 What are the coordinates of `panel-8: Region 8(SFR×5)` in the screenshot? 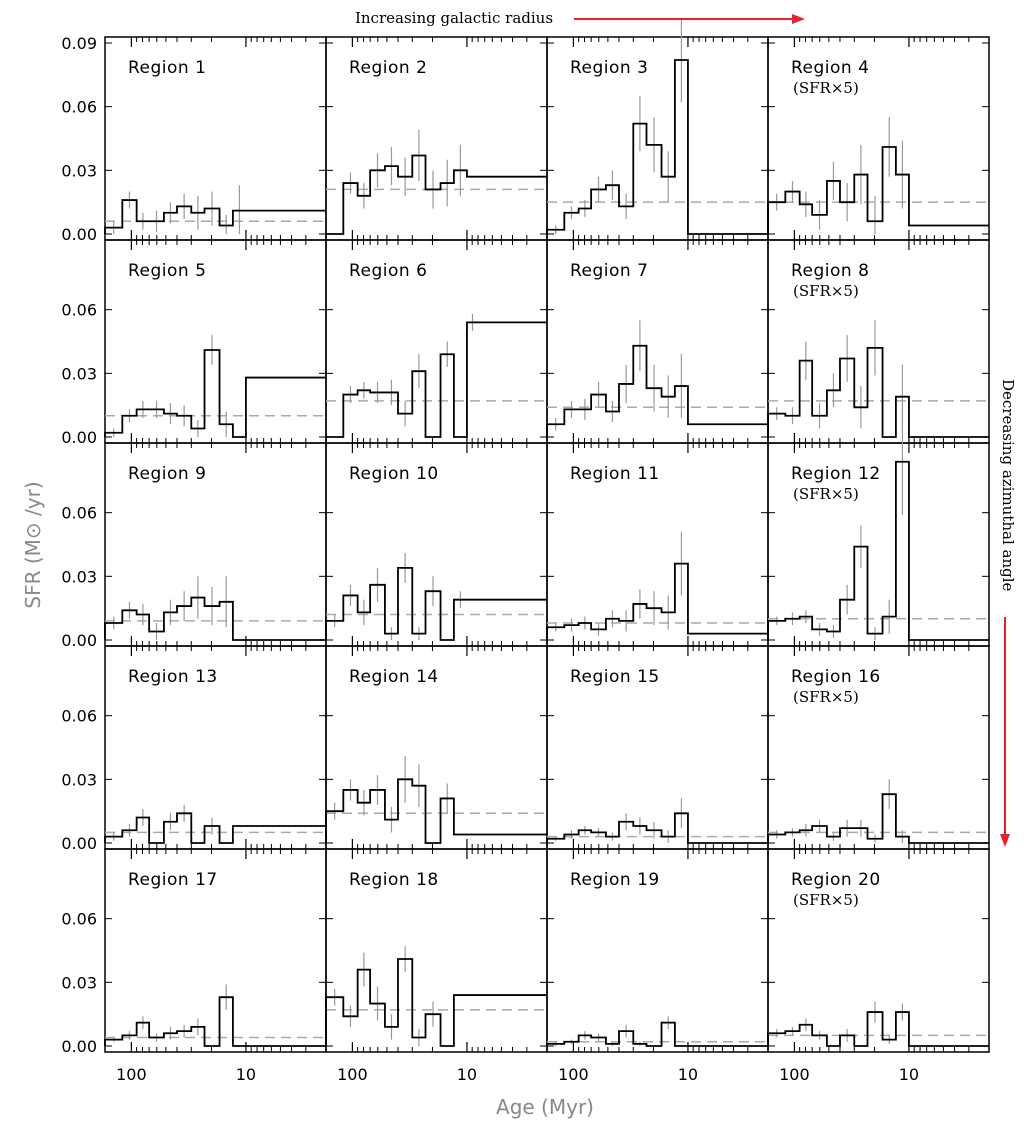 It's located at (878, 341).